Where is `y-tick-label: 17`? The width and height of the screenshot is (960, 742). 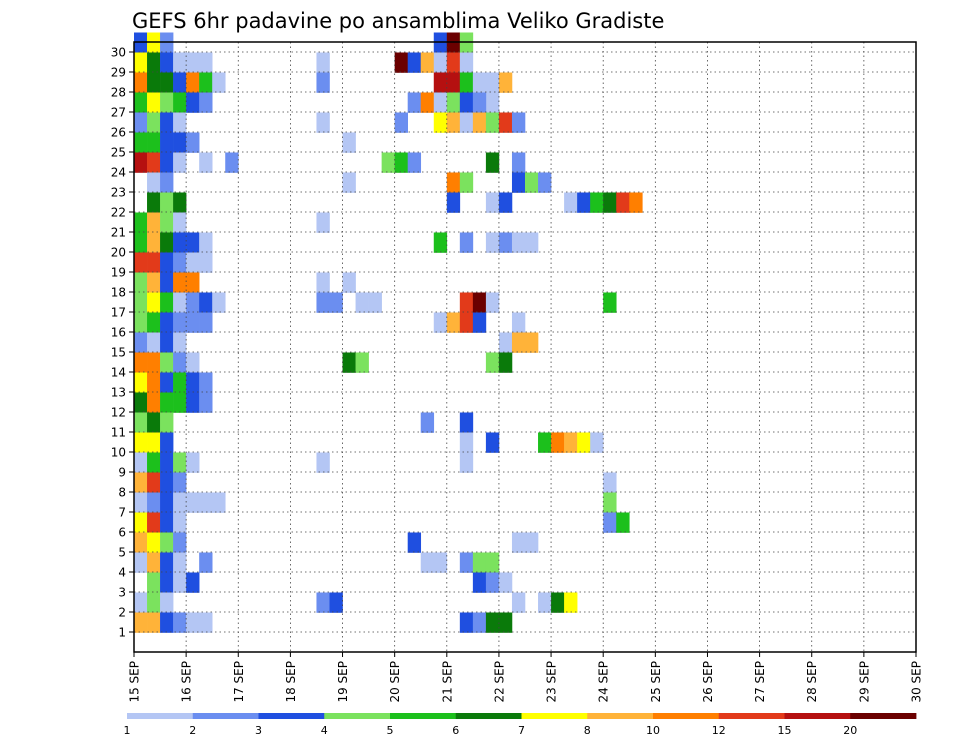
y-tick-label: 17 is located at coordinates (118, 313).